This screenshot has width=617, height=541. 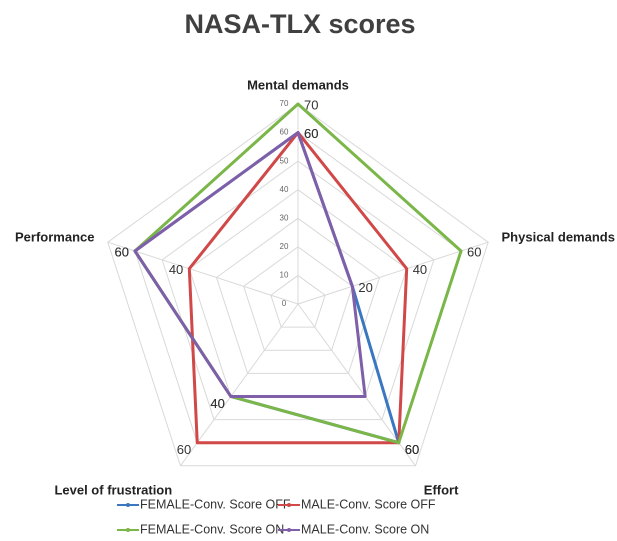 What do you see at coordinates (284, 246) in the screenshot?
I see `r-tick-label: 20` at bounding box center [284, 246].